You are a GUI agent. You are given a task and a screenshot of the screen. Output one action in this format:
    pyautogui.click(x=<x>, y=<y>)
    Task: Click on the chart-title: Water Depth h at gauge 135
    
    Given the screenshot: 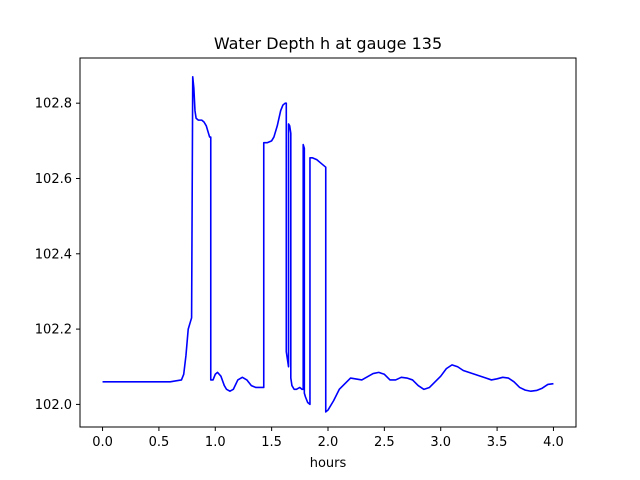 What is the action you would take?
    pyautogui.click(x=328, y=43)
    